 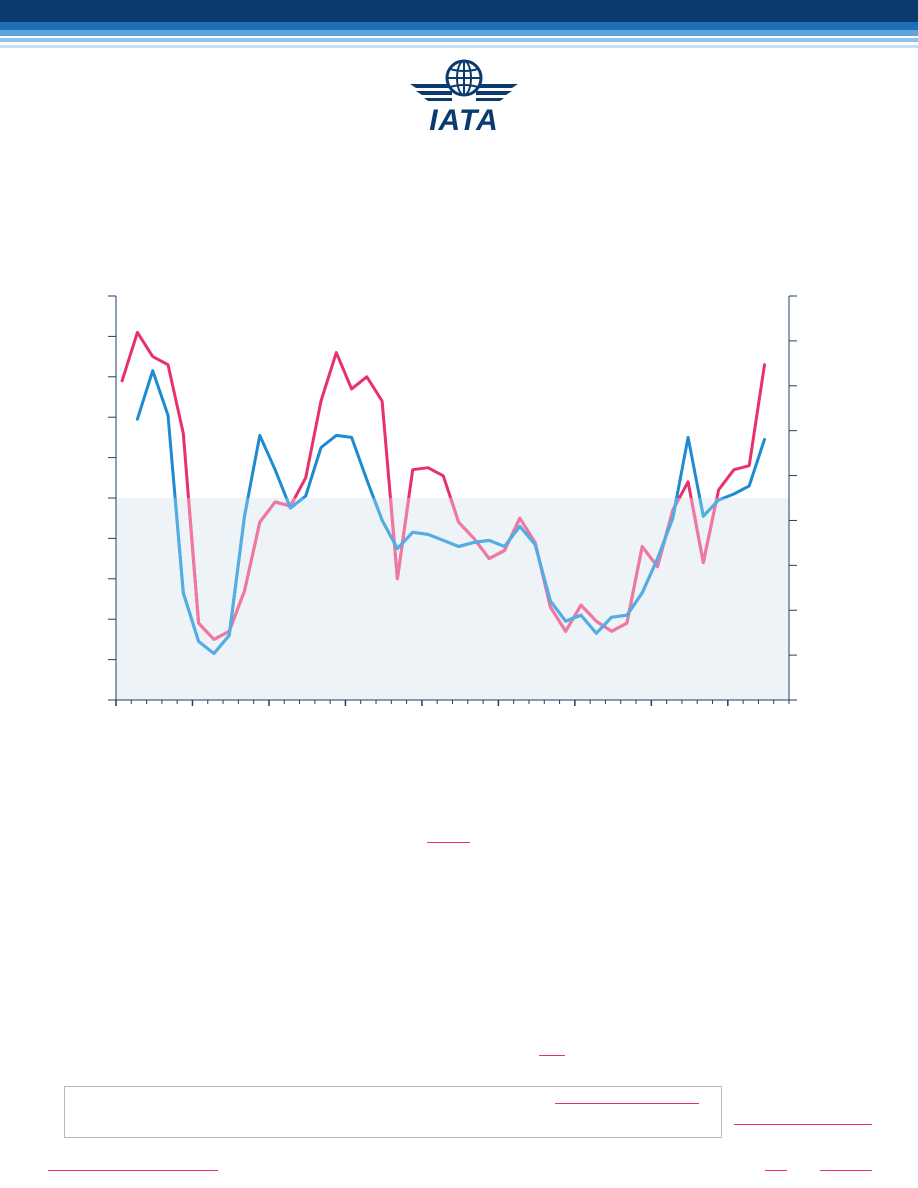 I want to click on globe-wings-icon, so click(x=464, y=80).